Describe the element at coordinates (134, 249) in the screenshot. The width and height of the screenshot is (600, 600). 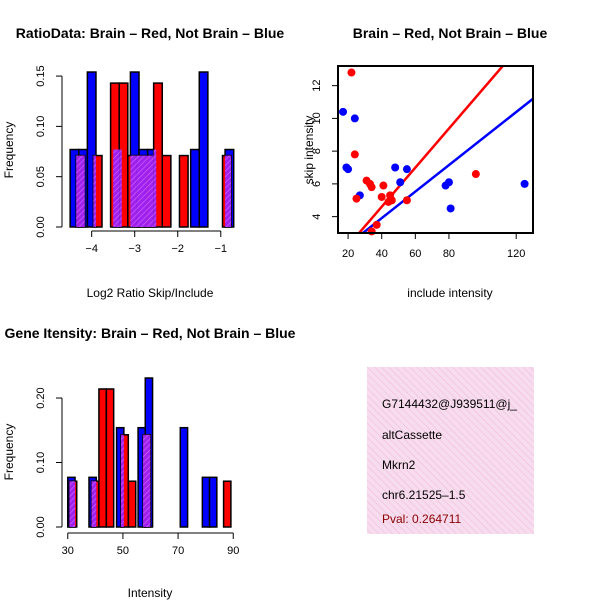
I see `x-tick-label: −3` at that location.